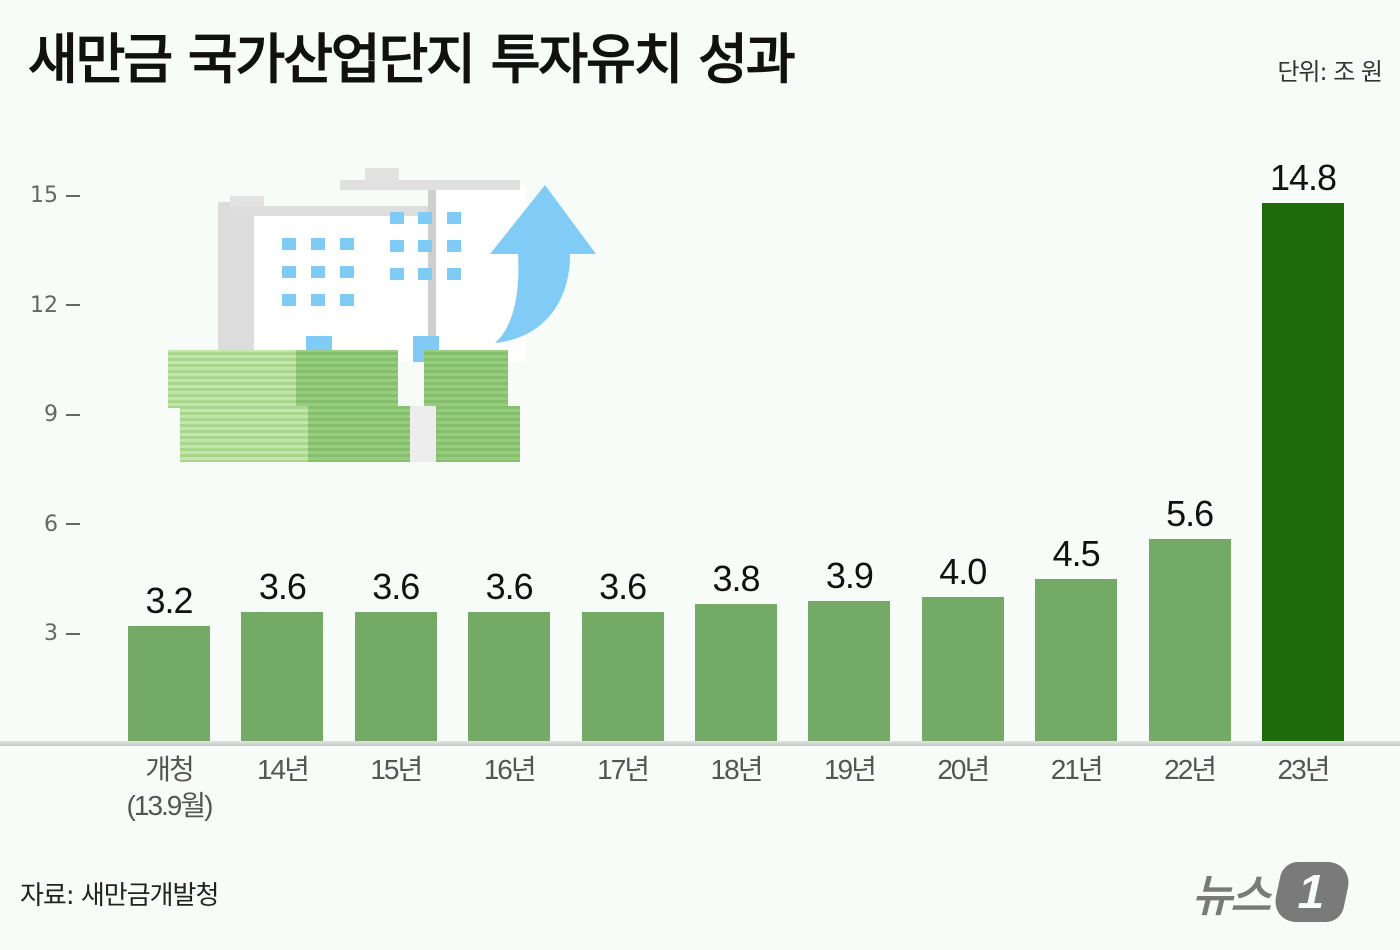 The image size is (1400, 950). What do you see at coordinates (963, 571) in the screenshot?
I see `bar-value-label: 4.0` at bounding box center [963, 571].